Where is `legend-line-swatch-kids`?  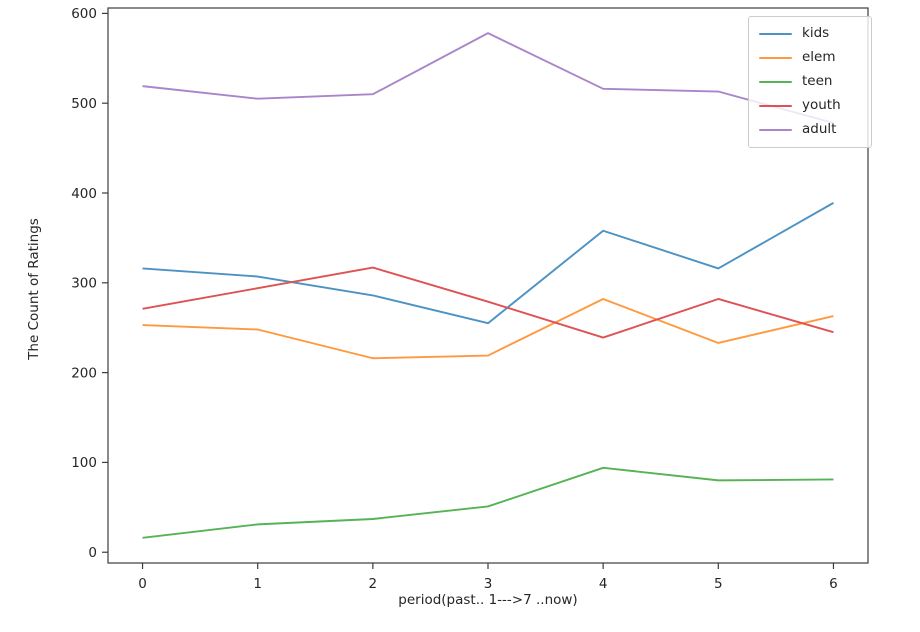 legend-line-swatch-kids is located at coordinates (775, 34).